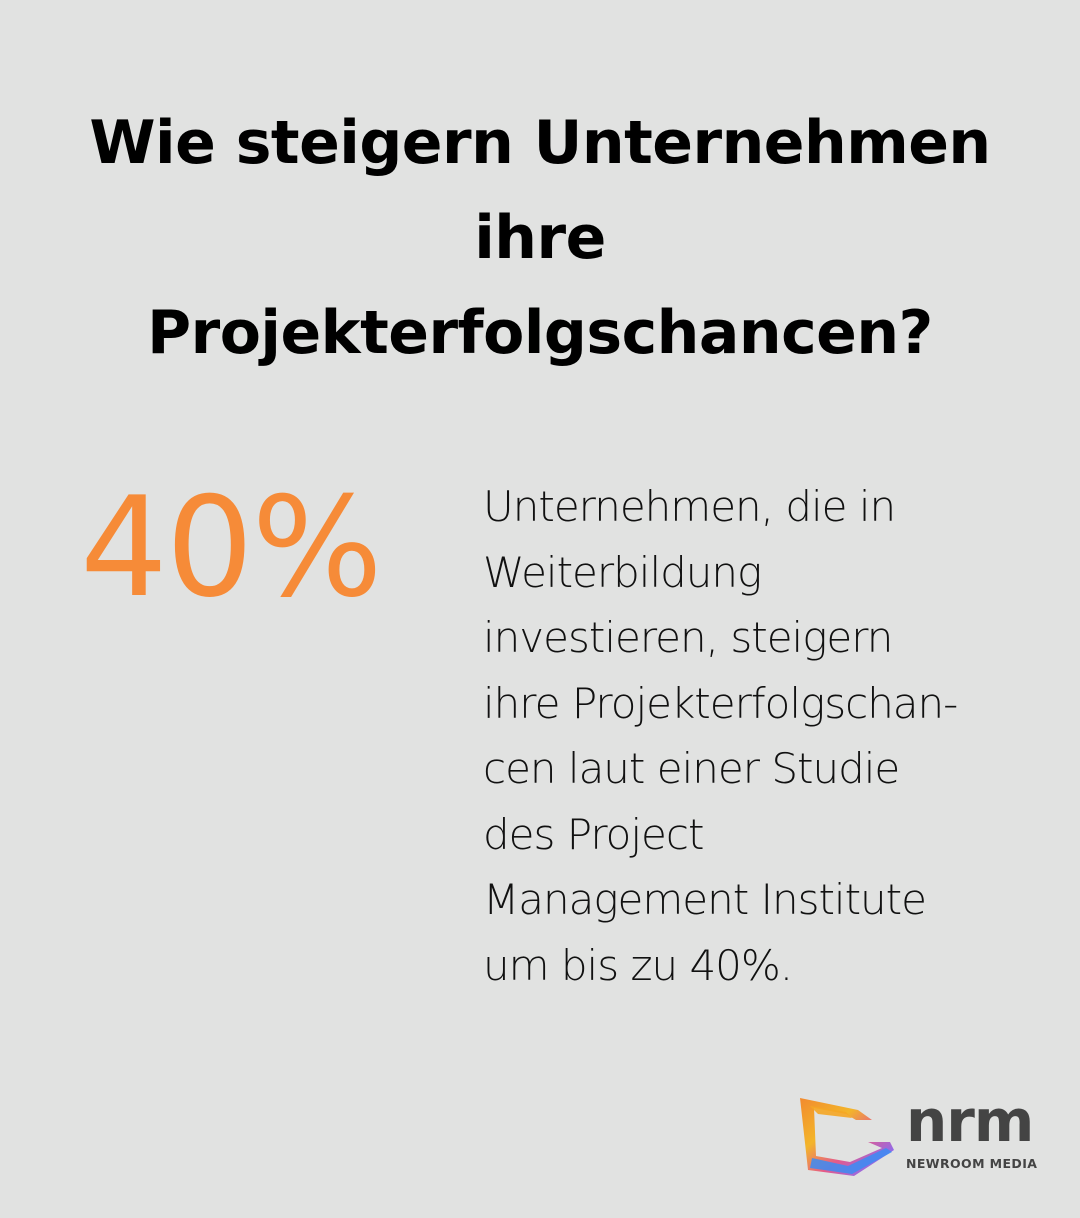 The height and width of the screenshot is (1218, 1080). Describe the element at coordinates (231, 547) in the screenshot. I see `stat-value: 40%` at that location.